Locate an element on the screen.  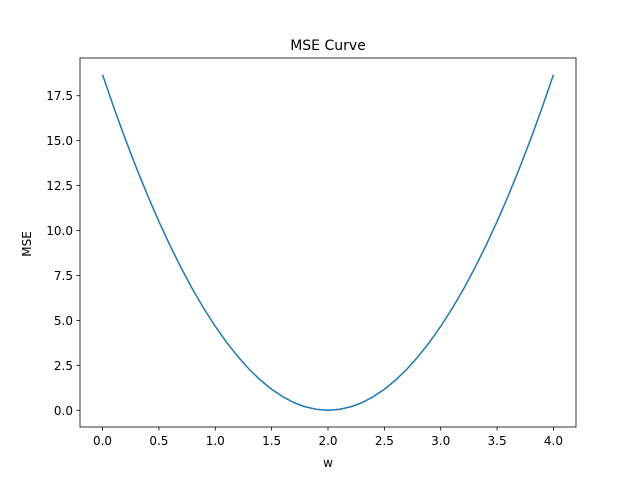
x-tick-label-0: 0.0 is located at coordinates (102, 441).